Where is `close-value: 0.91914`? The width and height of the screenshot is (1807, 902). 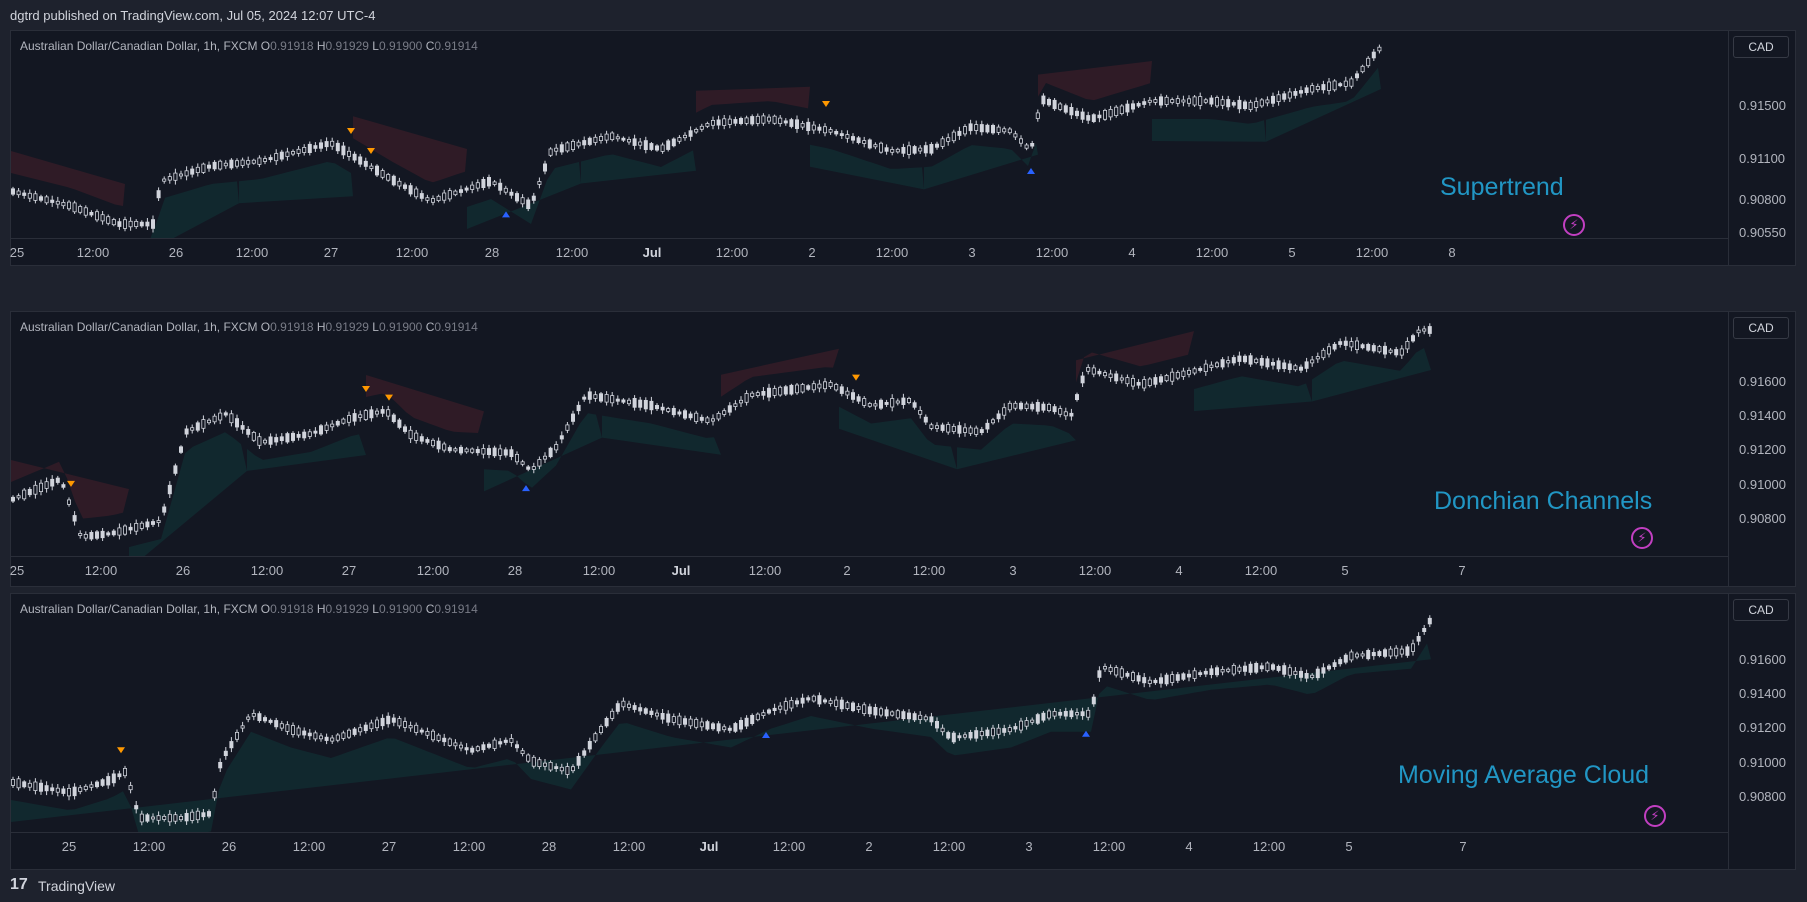
close-value: 0.91914 is located at coordinates (456, 609).